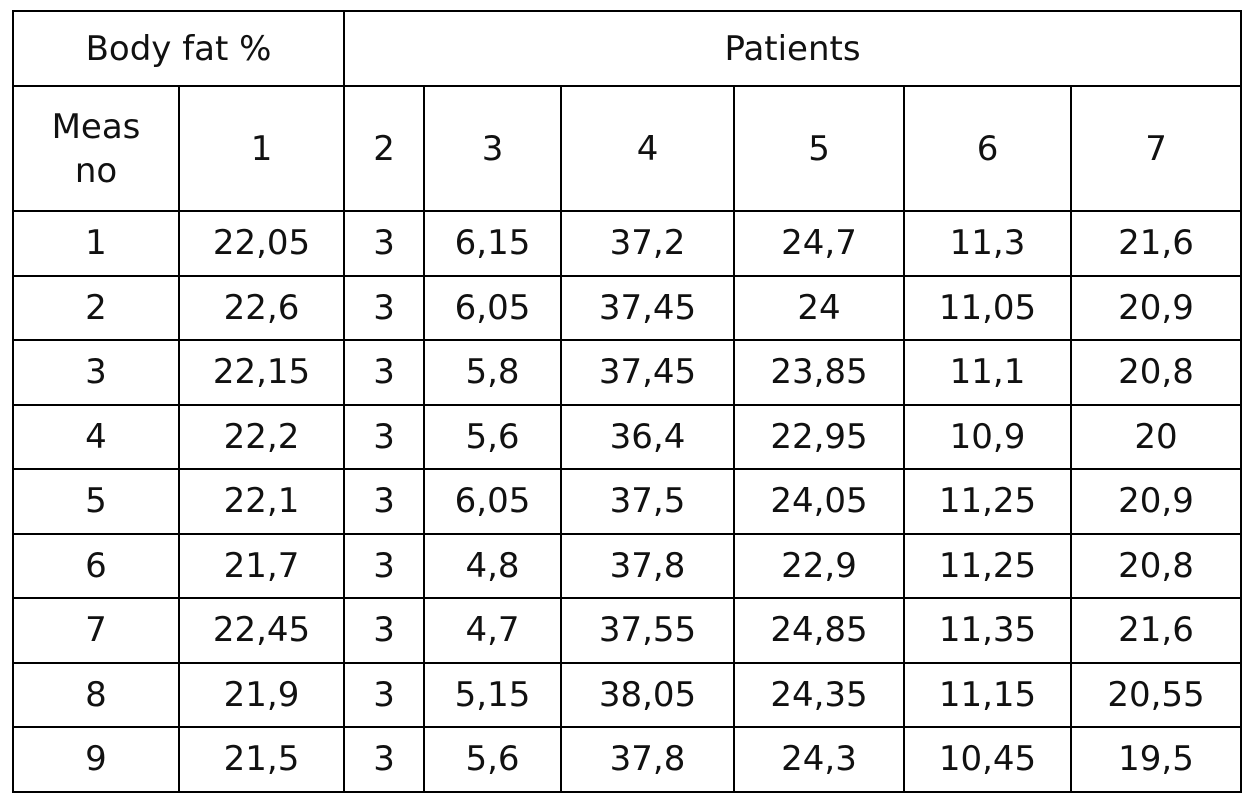  What do you see at coordinates (648, 148) in the screenshot?
I see `column-header: 4` at bounding box center [648, 148].